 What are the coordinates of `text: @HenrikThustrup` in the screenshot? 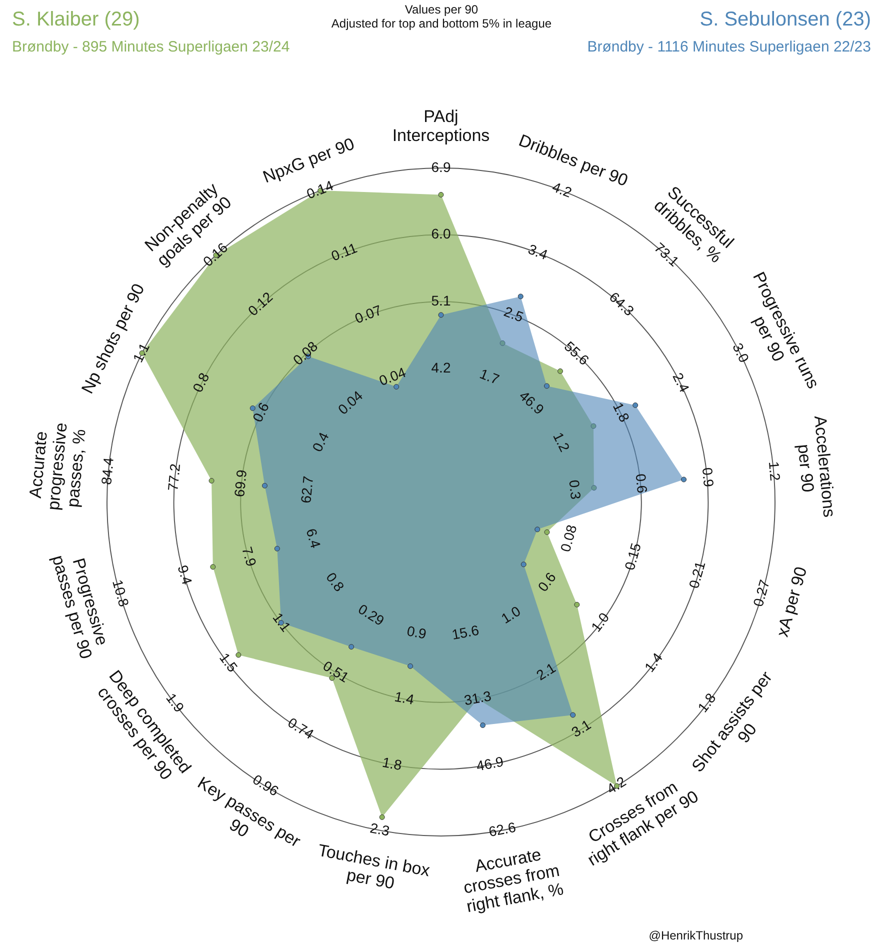 It's located at (696, 935).